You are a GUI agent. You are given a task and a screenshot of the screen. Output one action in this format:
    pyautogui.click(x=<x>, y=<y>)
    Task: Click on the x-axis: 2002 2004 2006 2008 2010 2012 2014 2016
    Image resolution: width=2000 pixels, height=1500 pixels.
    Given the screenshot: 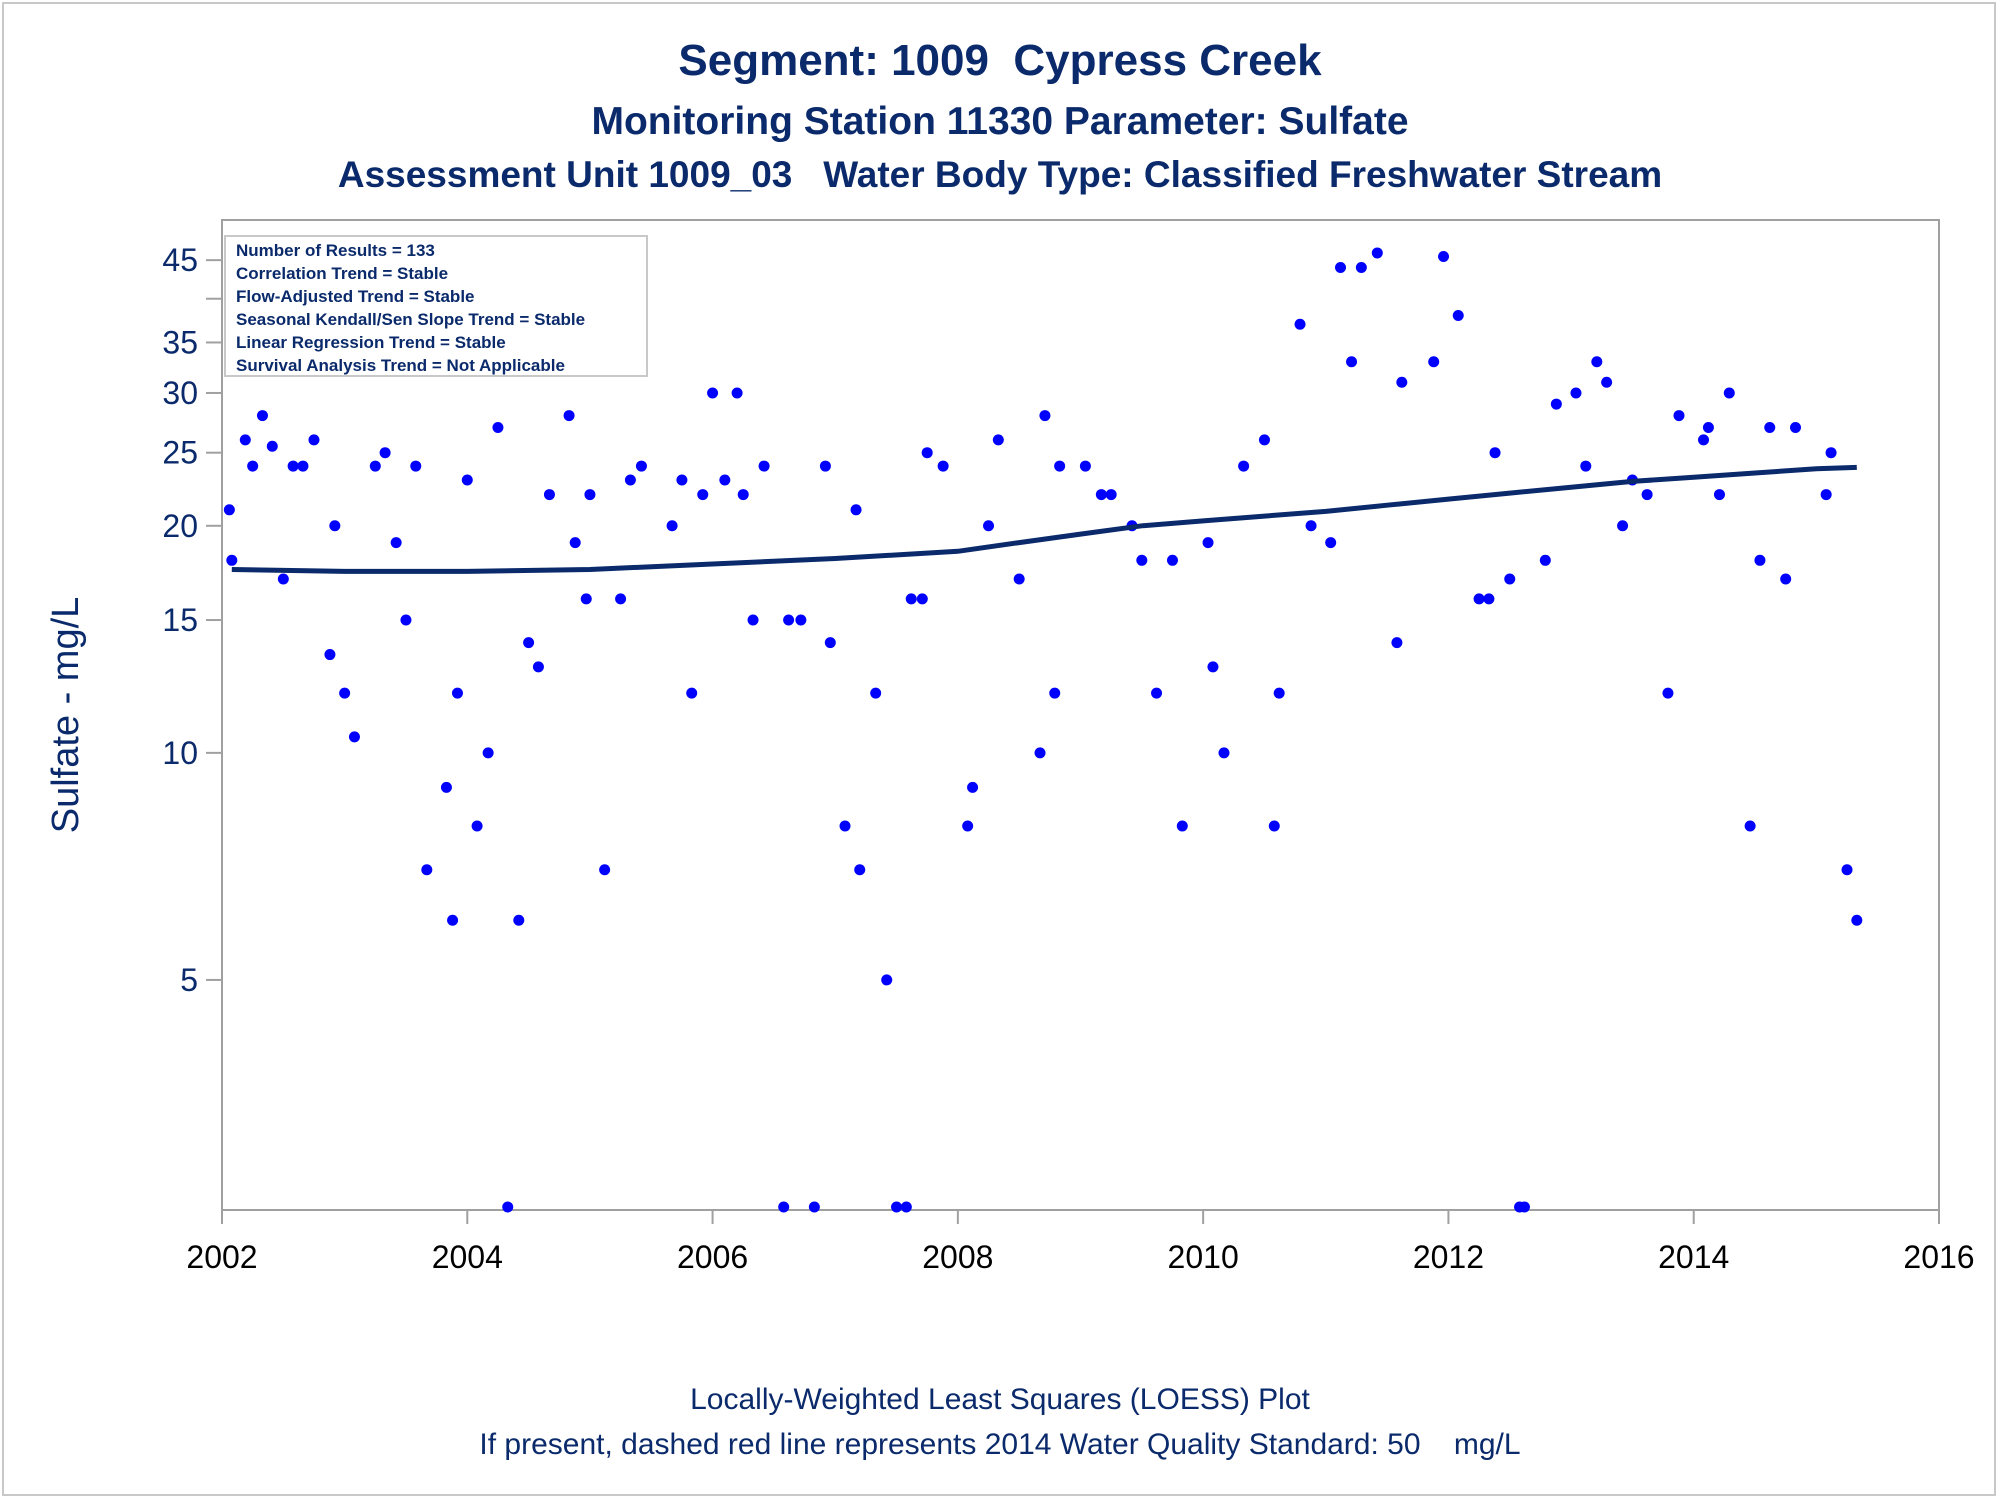 What is the action you would take?
    pyautogui.click(x=1080, y=1242)
    